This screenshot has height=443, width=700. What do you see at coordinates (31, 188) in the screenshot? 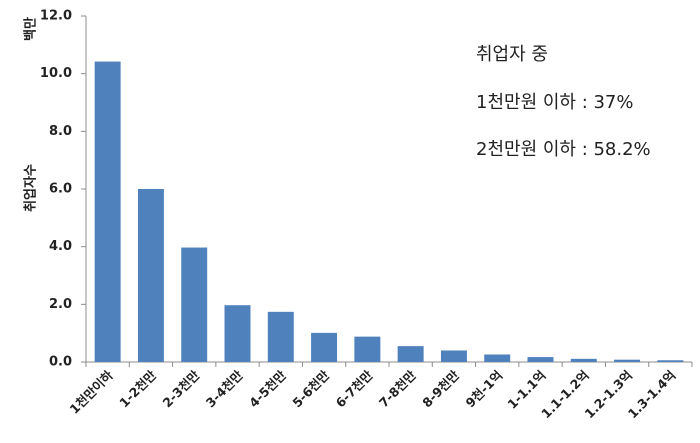
I see `y-axis-title: 취업자수` at bounding box center [31, 188].